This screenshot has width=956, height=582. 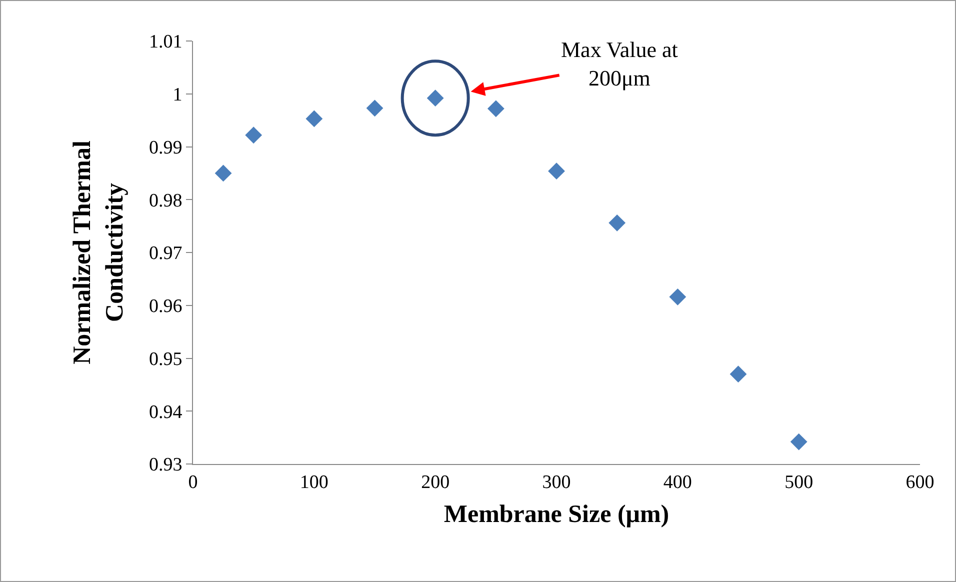 What do you see at coordinates (193, 482) in the screenshot?
I see `x-tick-label: 0` at bounding box center [193, 482].